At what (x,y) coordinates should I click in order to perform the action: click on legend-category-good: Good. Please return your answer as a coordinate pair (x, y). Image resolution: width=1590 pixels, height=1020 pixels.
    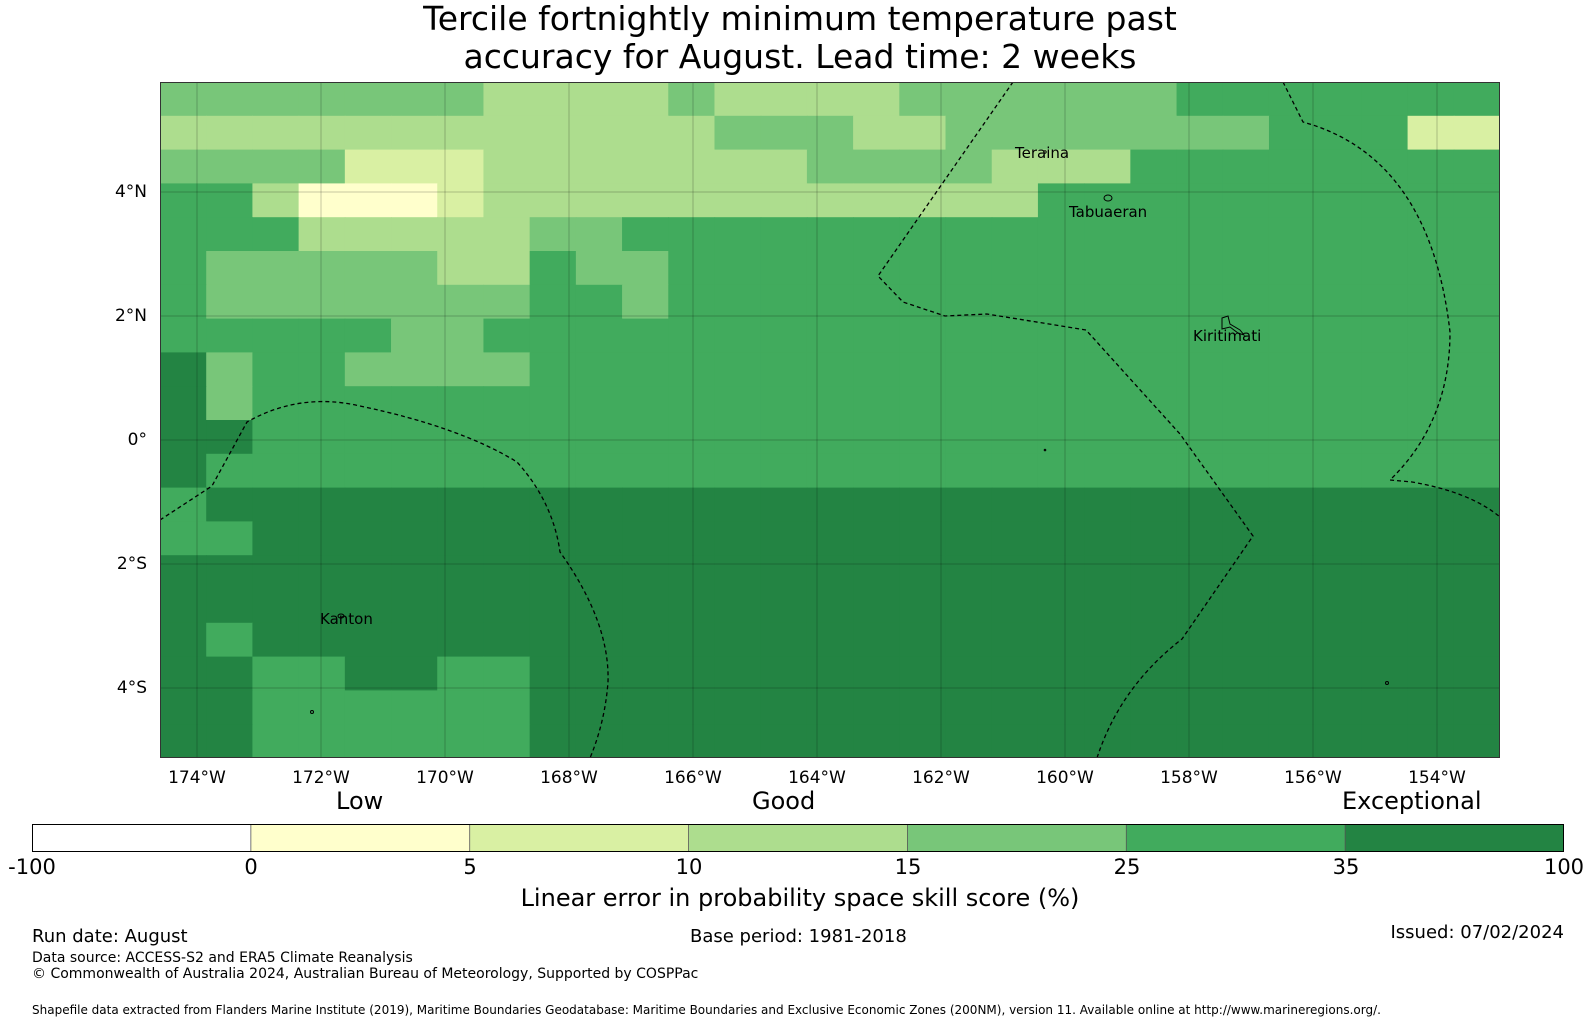
    Looking at the image, I should click on (784, 801).